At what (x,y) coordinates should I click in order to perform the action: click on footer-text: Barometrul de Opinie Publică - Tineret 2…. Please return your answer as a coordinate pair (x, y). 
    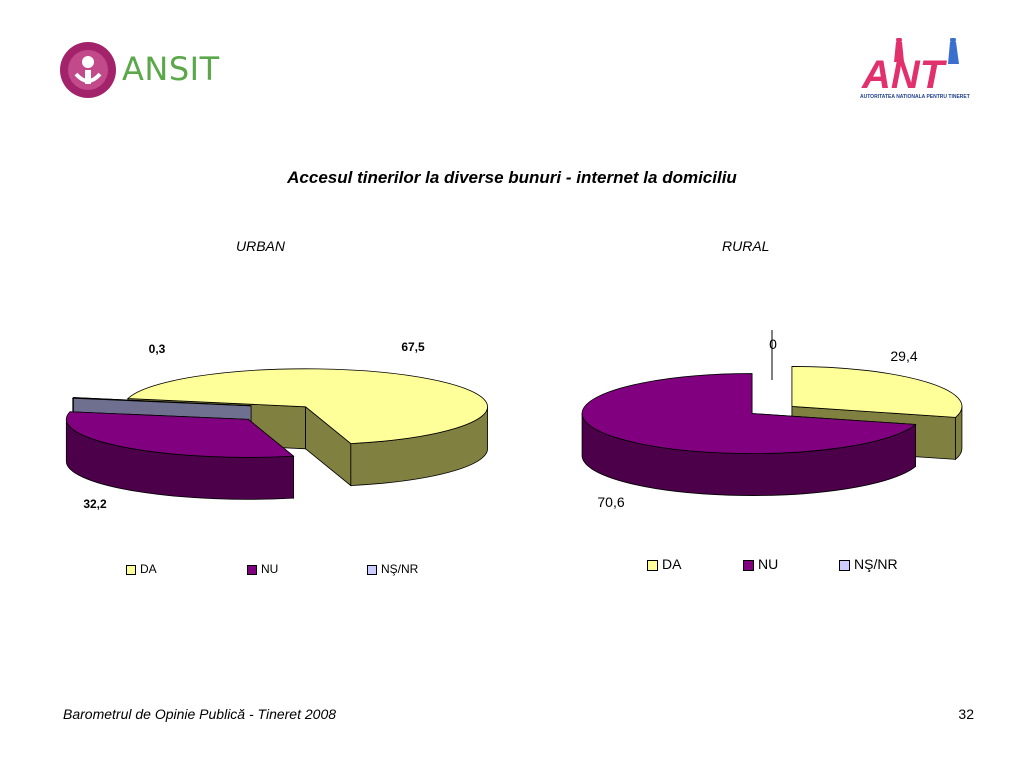
    Looking at the image, I should click on (200, 714).